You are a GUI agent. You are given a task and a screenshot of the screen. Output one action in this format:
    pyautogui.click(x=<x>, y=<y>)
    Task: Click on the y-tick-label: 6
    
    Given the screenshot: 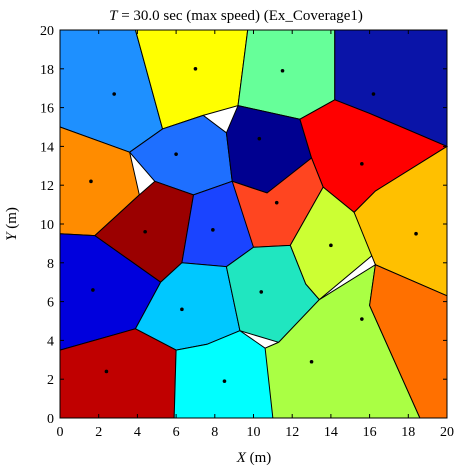 What is the action you would take?
    pyautogui.click(x=50, y=303)
    